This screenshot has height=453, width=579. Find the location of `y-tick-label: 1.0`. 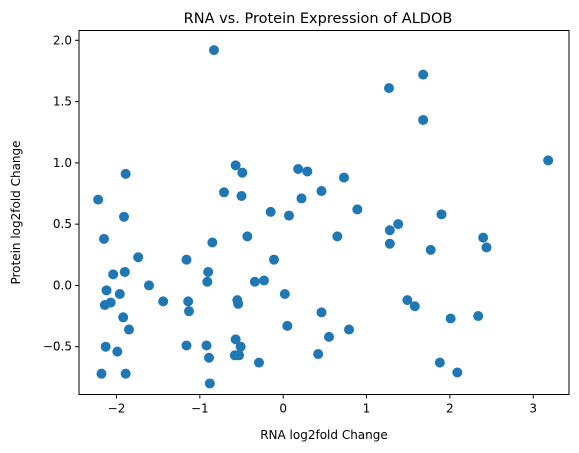

y-tick-label: 1.0 is located at coordinates (62, 163).